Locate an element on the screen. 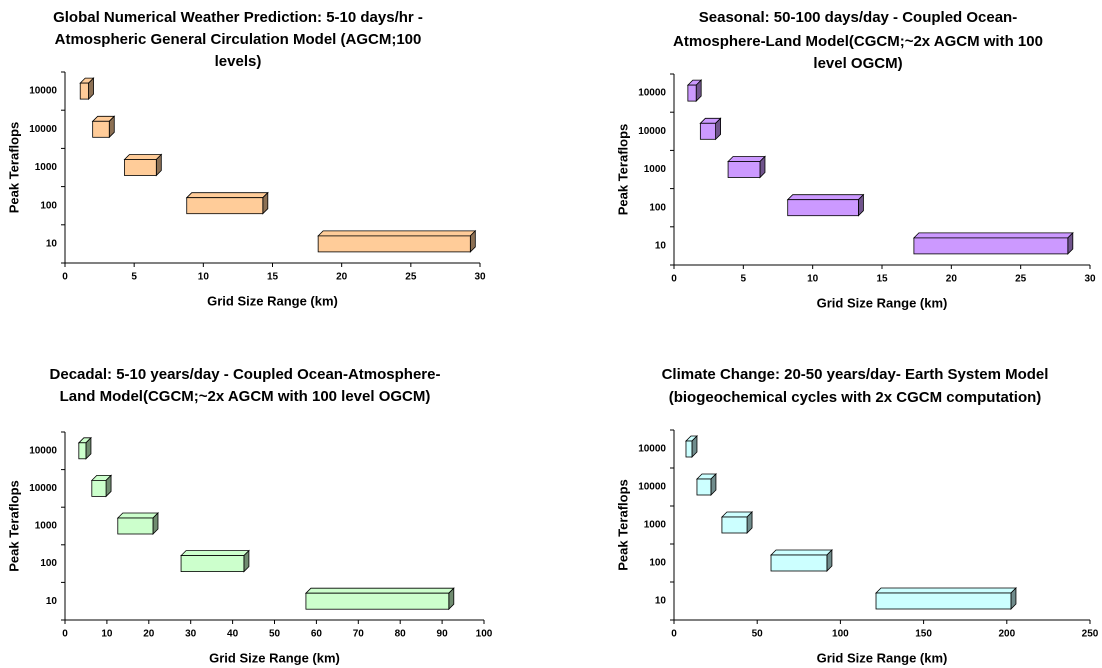 The image size is (1102, 668). x-tick-label: 80 is located at coordinates (401, 634).